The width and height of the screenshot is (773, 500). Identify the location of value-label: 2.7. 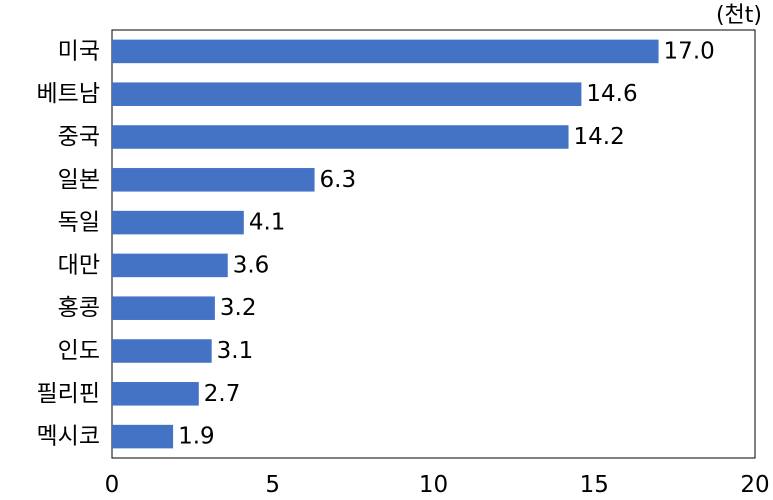
(222, 394).